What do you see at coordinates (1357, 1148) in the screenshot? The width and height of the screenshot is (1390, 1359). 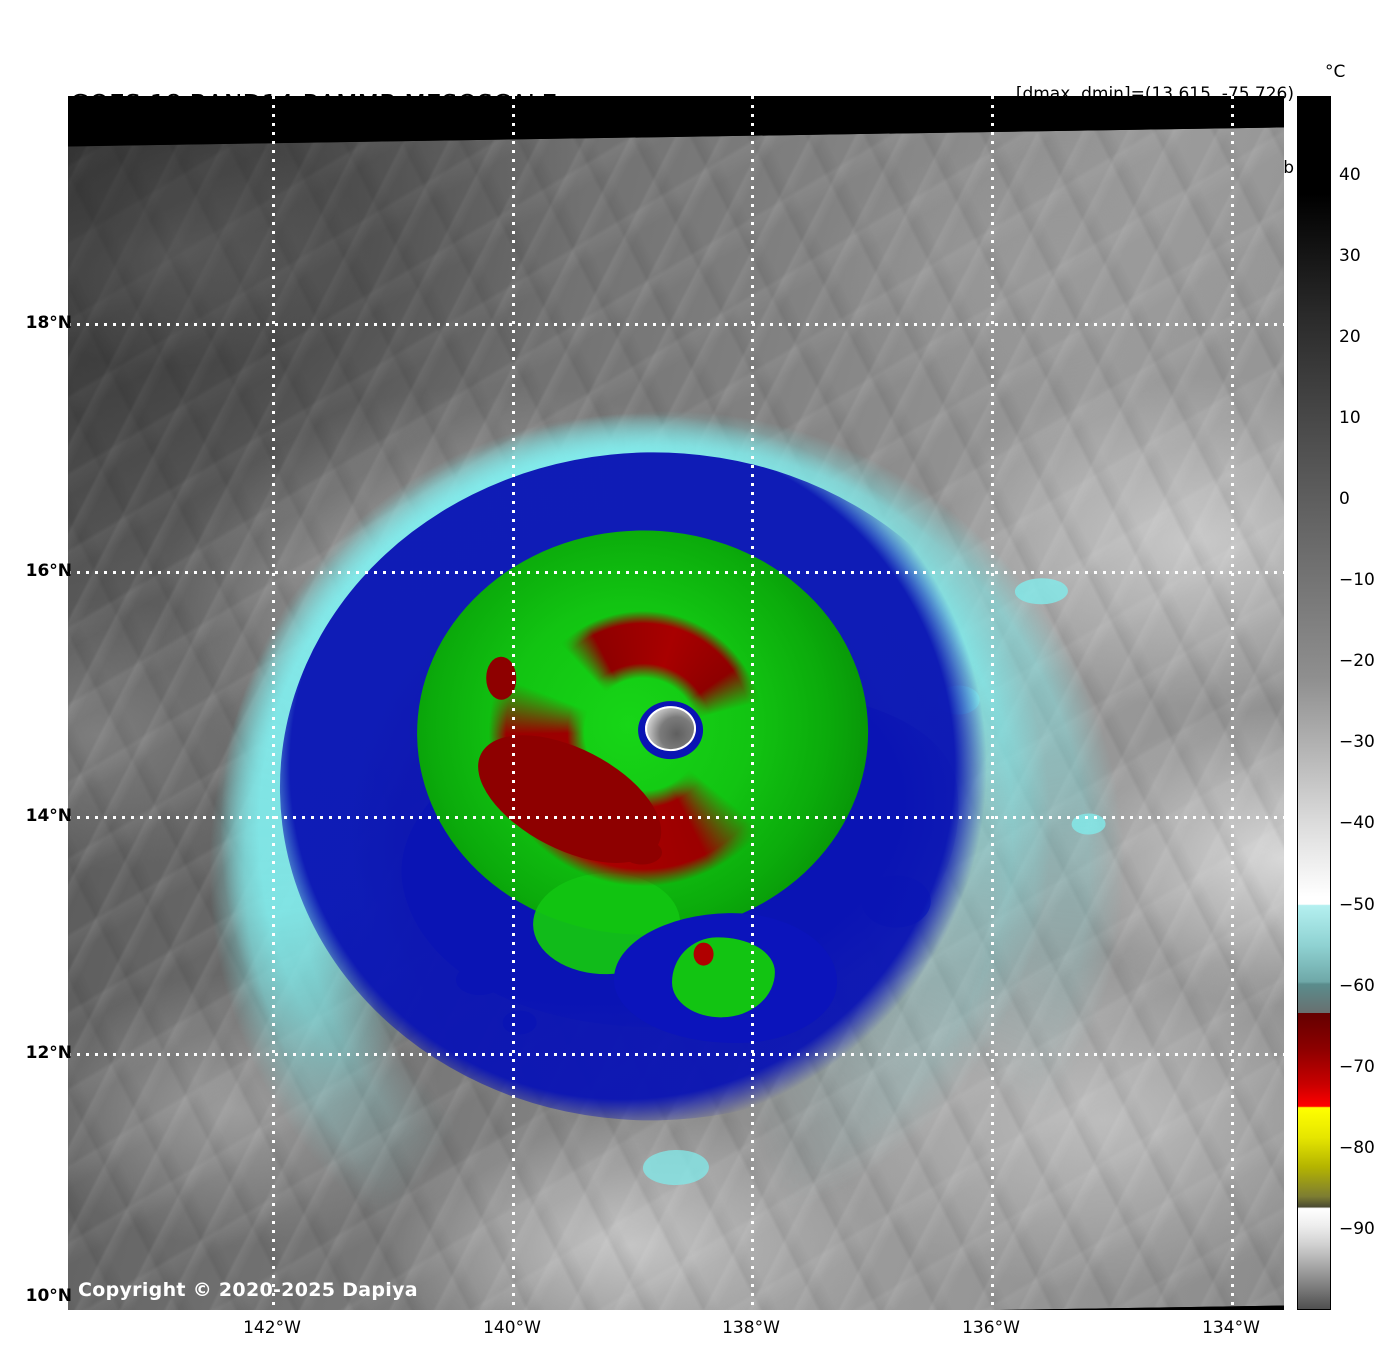 I see `colorbar-tick-m80: −80` at bounding box center [1357, 1148].